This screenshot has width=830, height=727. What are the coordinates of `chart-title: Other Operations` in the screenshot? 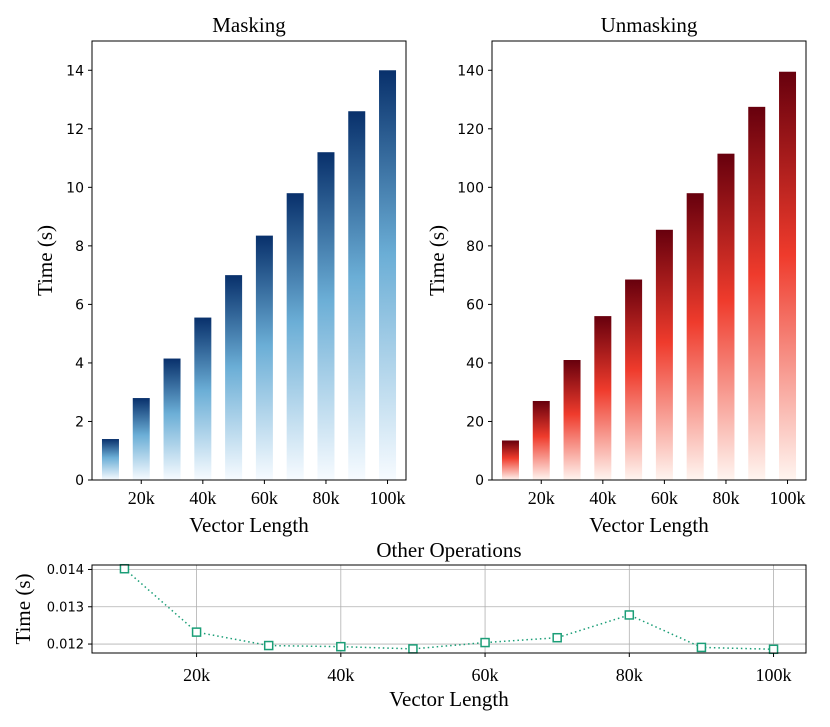 It's located at (448, 550).